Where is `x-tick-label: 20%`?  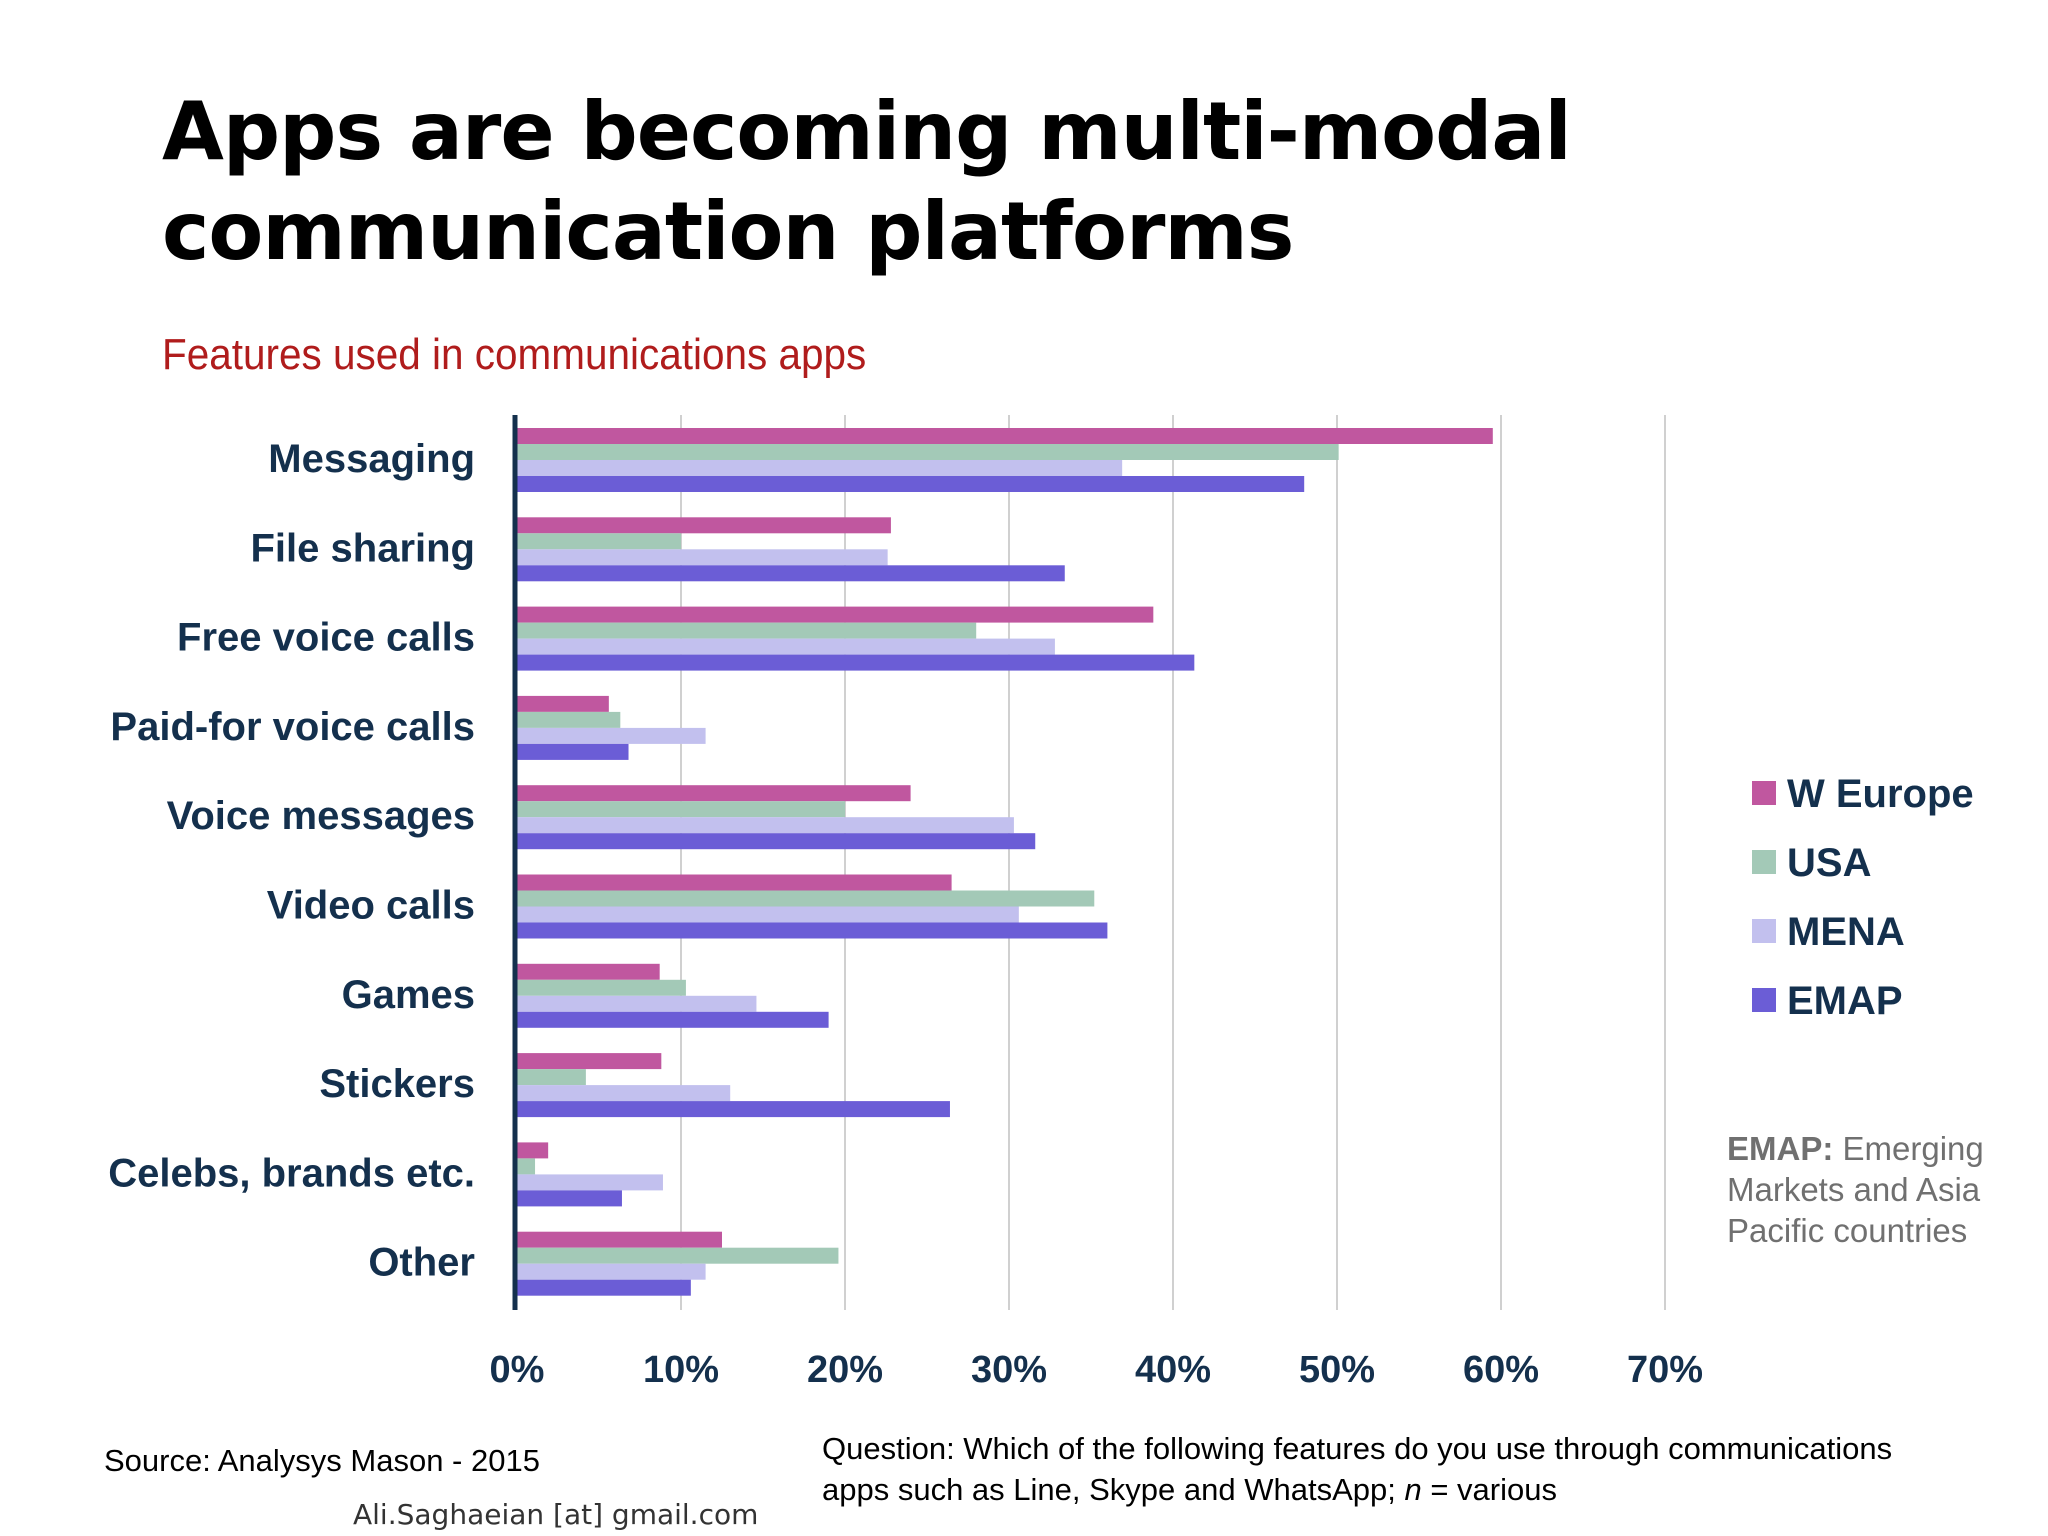 x-tick-label: 20% is located at coordinates (845, 1370).